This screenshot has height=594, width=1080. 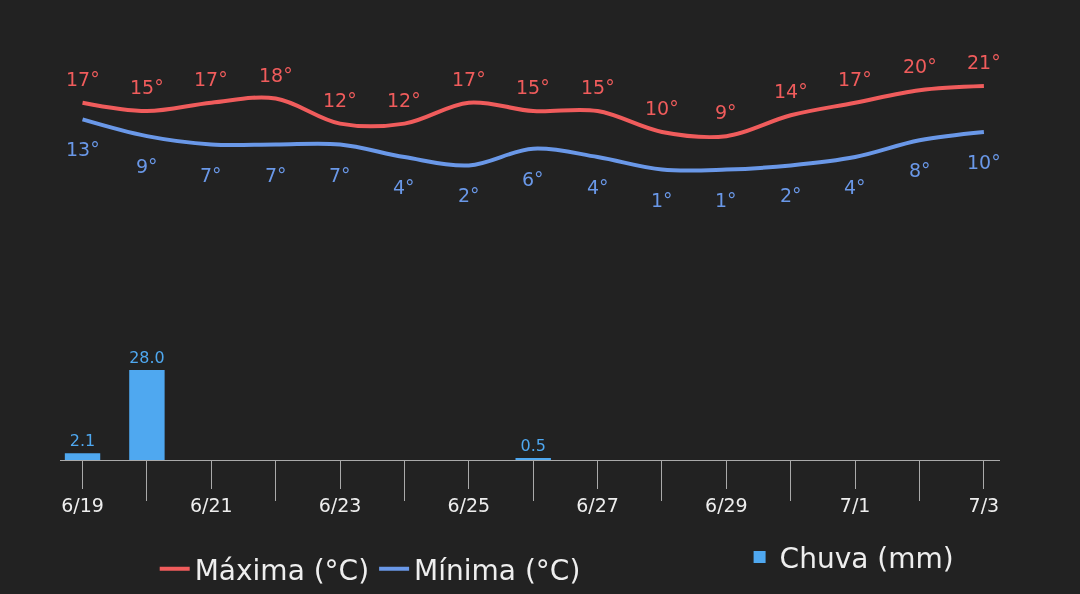 What do you see at coordinates (276, 75) in the screenshot?
I see `data-label: 18°` at bounding box center [276, 75].